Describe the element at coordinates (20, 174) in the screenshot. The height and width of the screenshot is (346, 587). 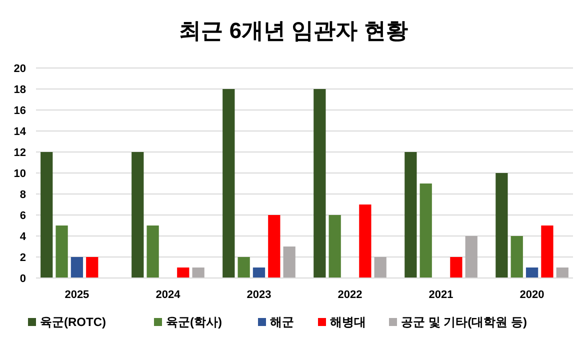
I see `y-tick-label: 10` at that location.